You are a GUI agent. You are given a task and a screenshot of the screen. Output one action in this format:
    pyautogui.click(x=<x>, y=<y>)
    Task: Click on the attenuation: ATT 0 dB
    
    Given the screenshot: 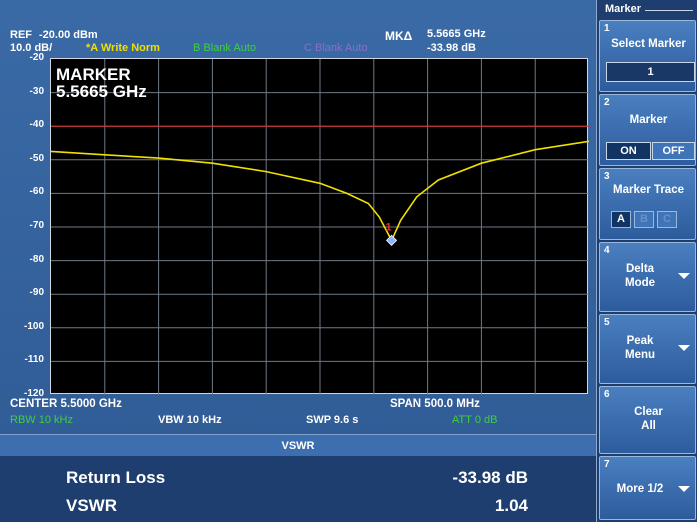 What is the action you would take?
    pyautogui.click(x=475, y=420)
    